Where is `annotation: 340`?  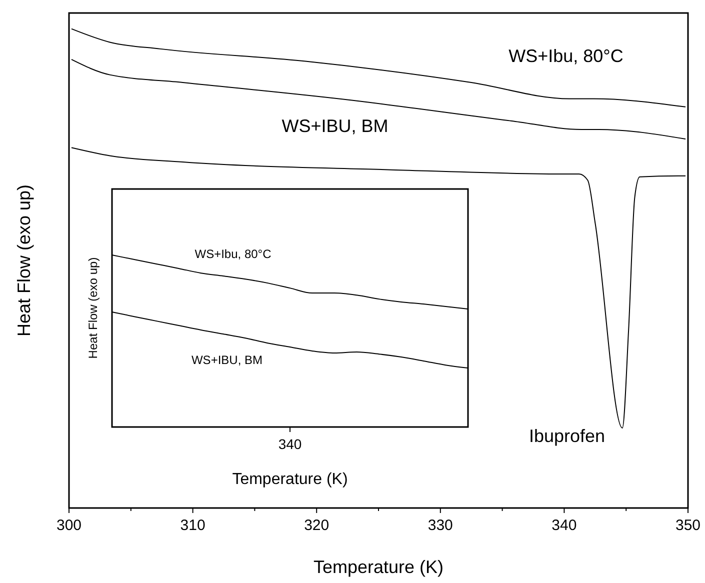 annotation: 340 is located at coordinates (290, 444).